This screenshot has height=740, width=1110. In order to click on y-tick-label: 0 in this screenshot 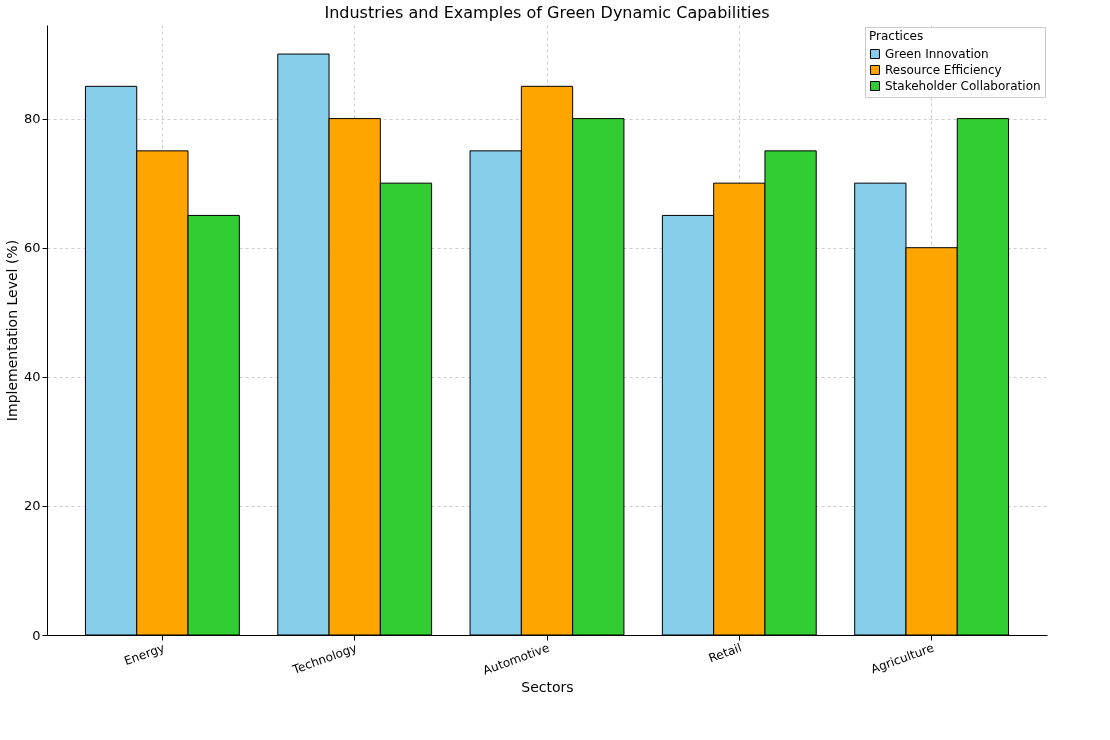, I will do `click(36, 635)`.